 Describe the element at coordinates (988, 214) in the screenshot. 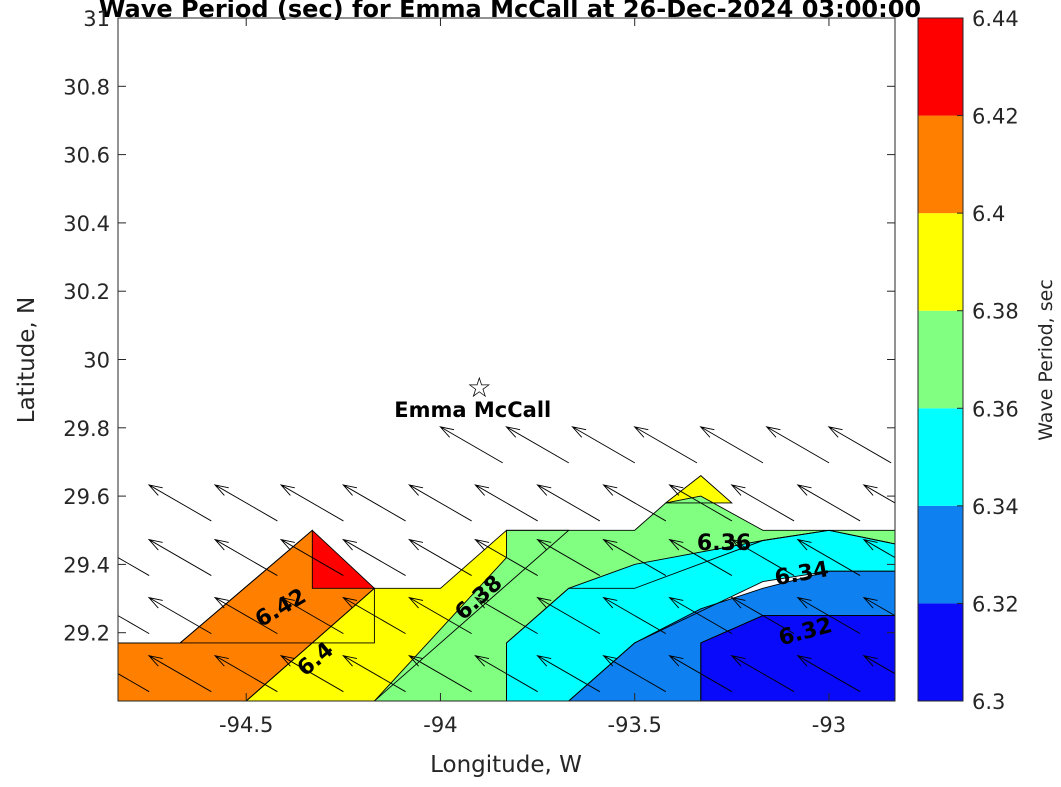

I see `colorbar-tick-label: 6.4` at that location.